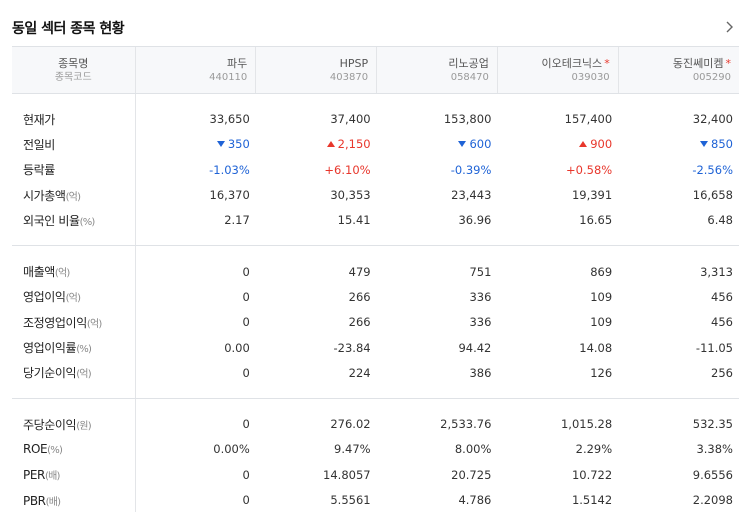 The height and width of the screenshot is (512, 741). What do you see at coordinates (375, 144) in the screenshot?
I see `table-row-change: 전일비 350 2,150 600 900 850` at bounding box center [375, 144].